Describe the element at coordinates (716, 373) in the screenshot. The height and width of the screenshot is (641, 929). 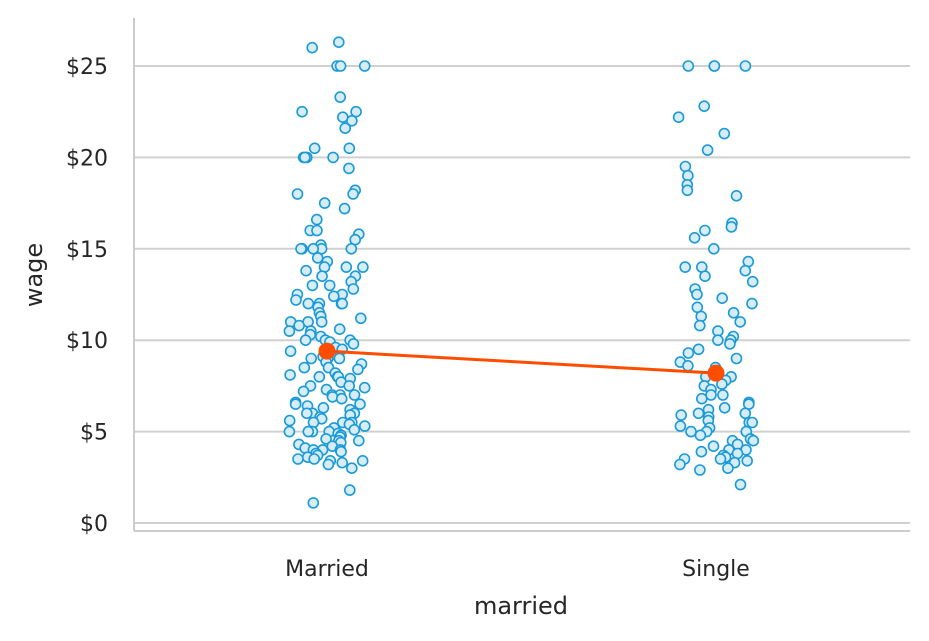
I see `mean-marker-single` at that location.